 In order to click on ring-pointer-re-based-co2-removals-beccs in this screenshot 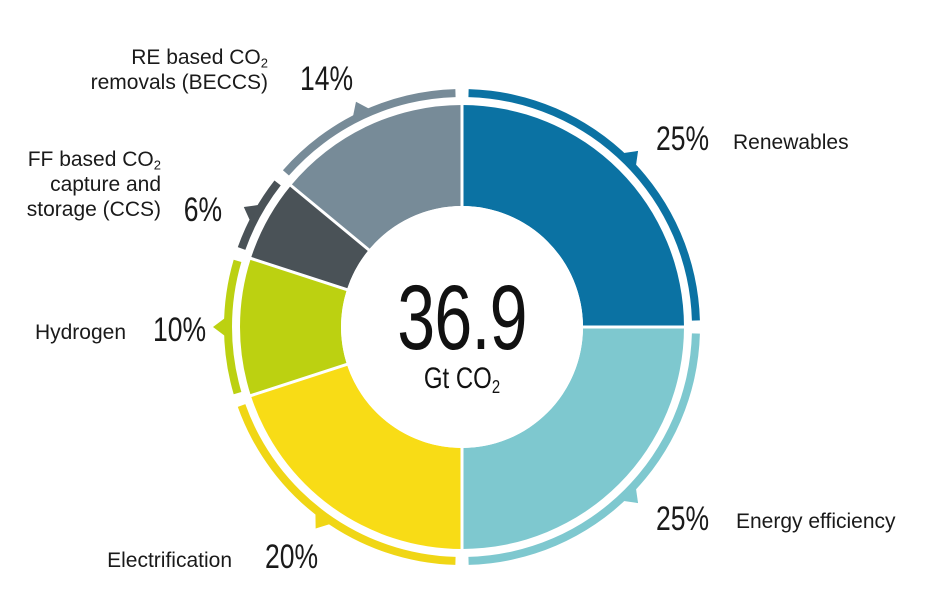, I will do `click(361, 109)`.